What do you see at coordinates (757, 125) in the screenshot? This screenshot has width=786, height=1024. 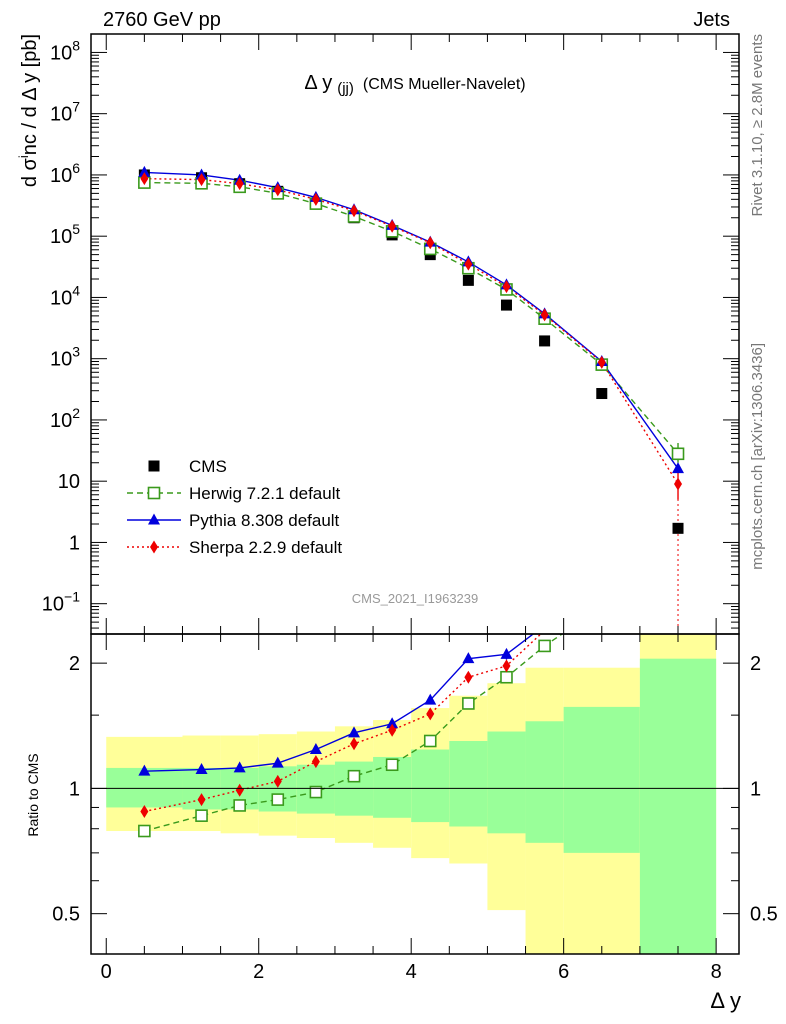 I see `rivet-version-label: Rivet 3.1.10, ≥ 2.8M events` at bounding box center [757, 125].